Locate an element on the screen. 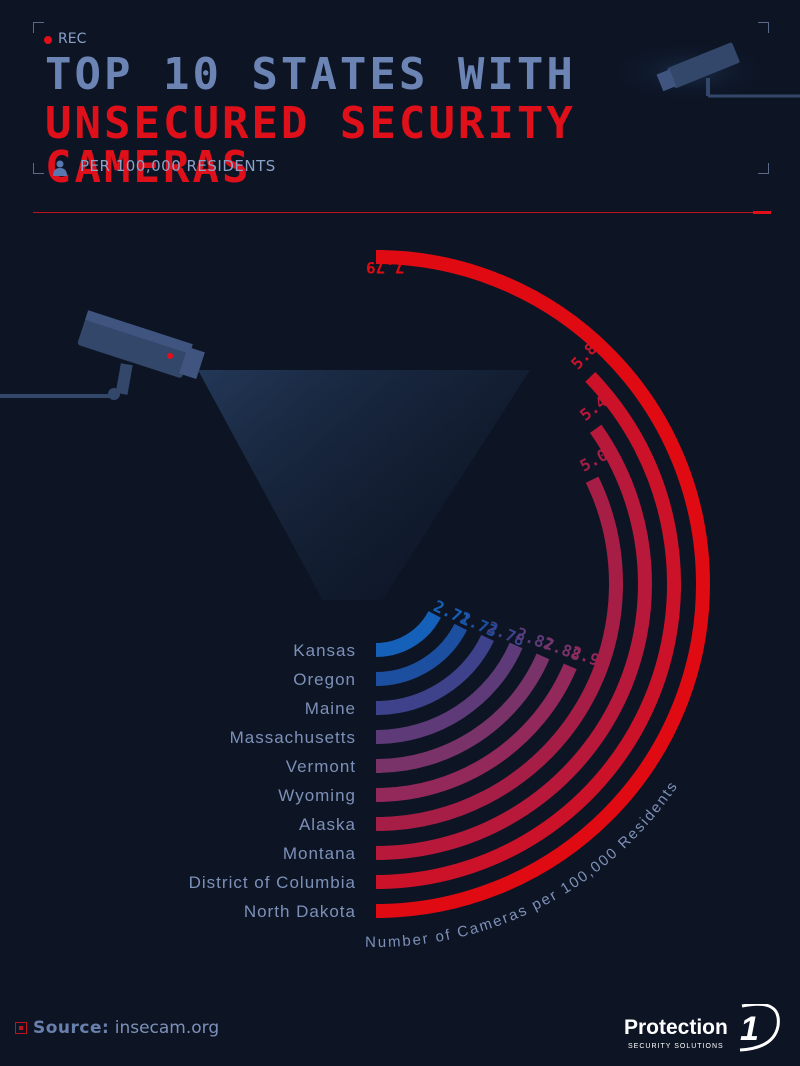 Image resolution: width=800 pixels, height=1066 pixels. category-label: Massachusetts is located at coordinates (293, 737).